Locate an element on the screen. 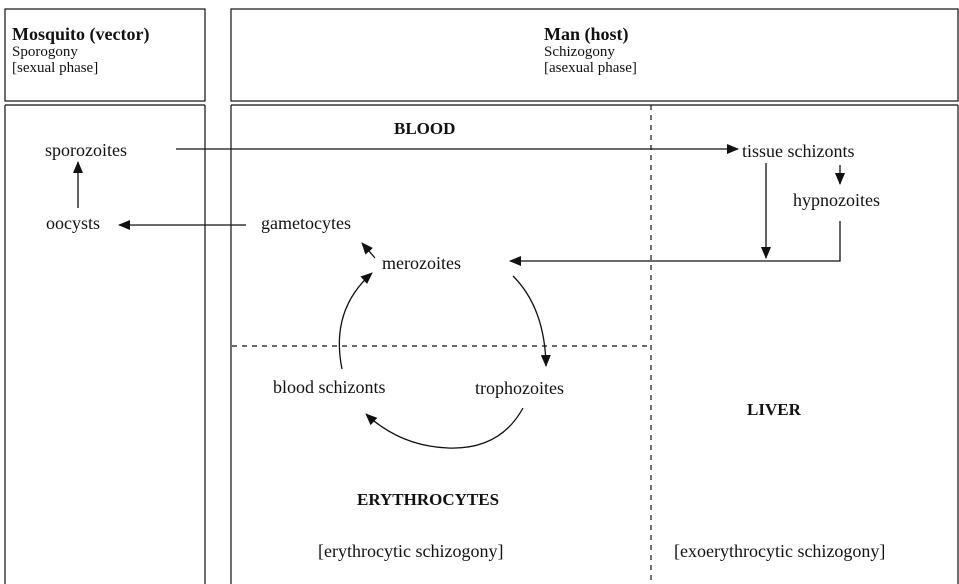  mosquito-phase: [sexual phase] is located at coordinates (55, 68).